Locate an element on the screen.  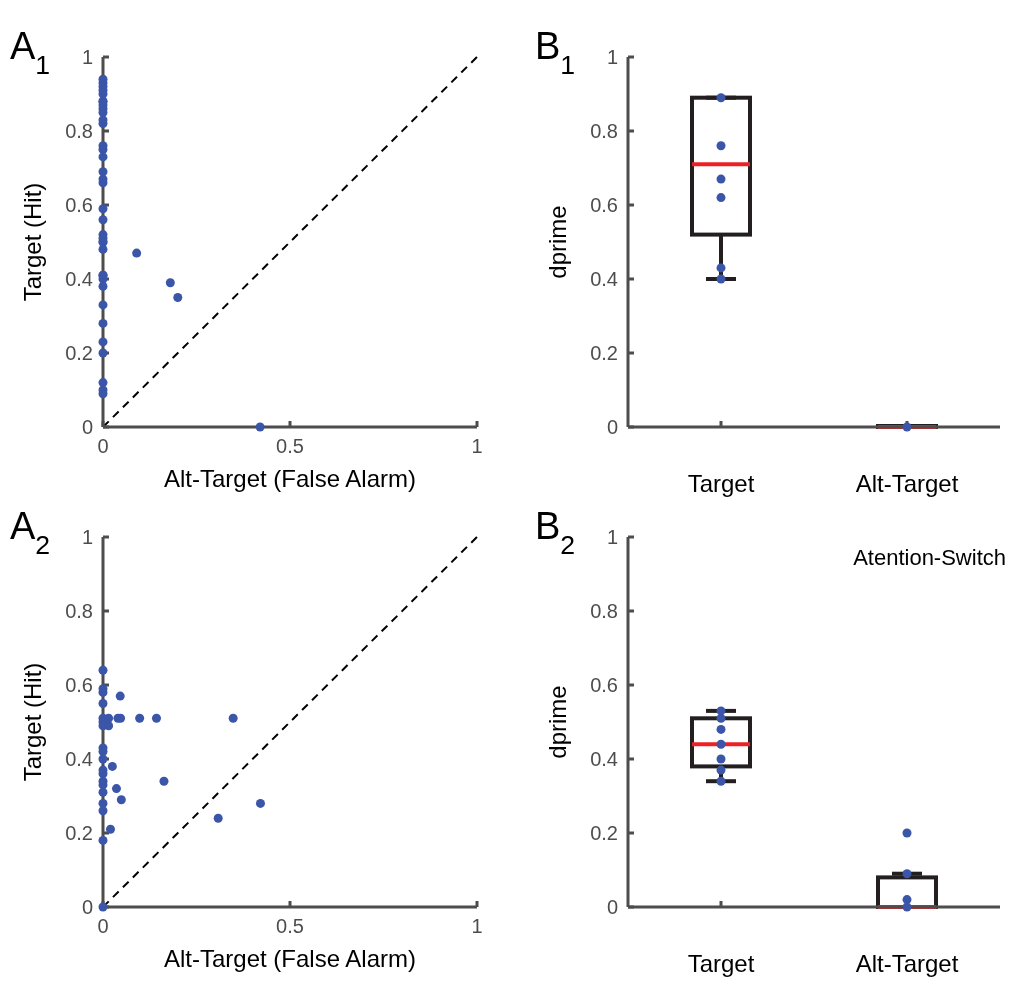
annotation: Atention-Switch is located at coordinates (929, 557).